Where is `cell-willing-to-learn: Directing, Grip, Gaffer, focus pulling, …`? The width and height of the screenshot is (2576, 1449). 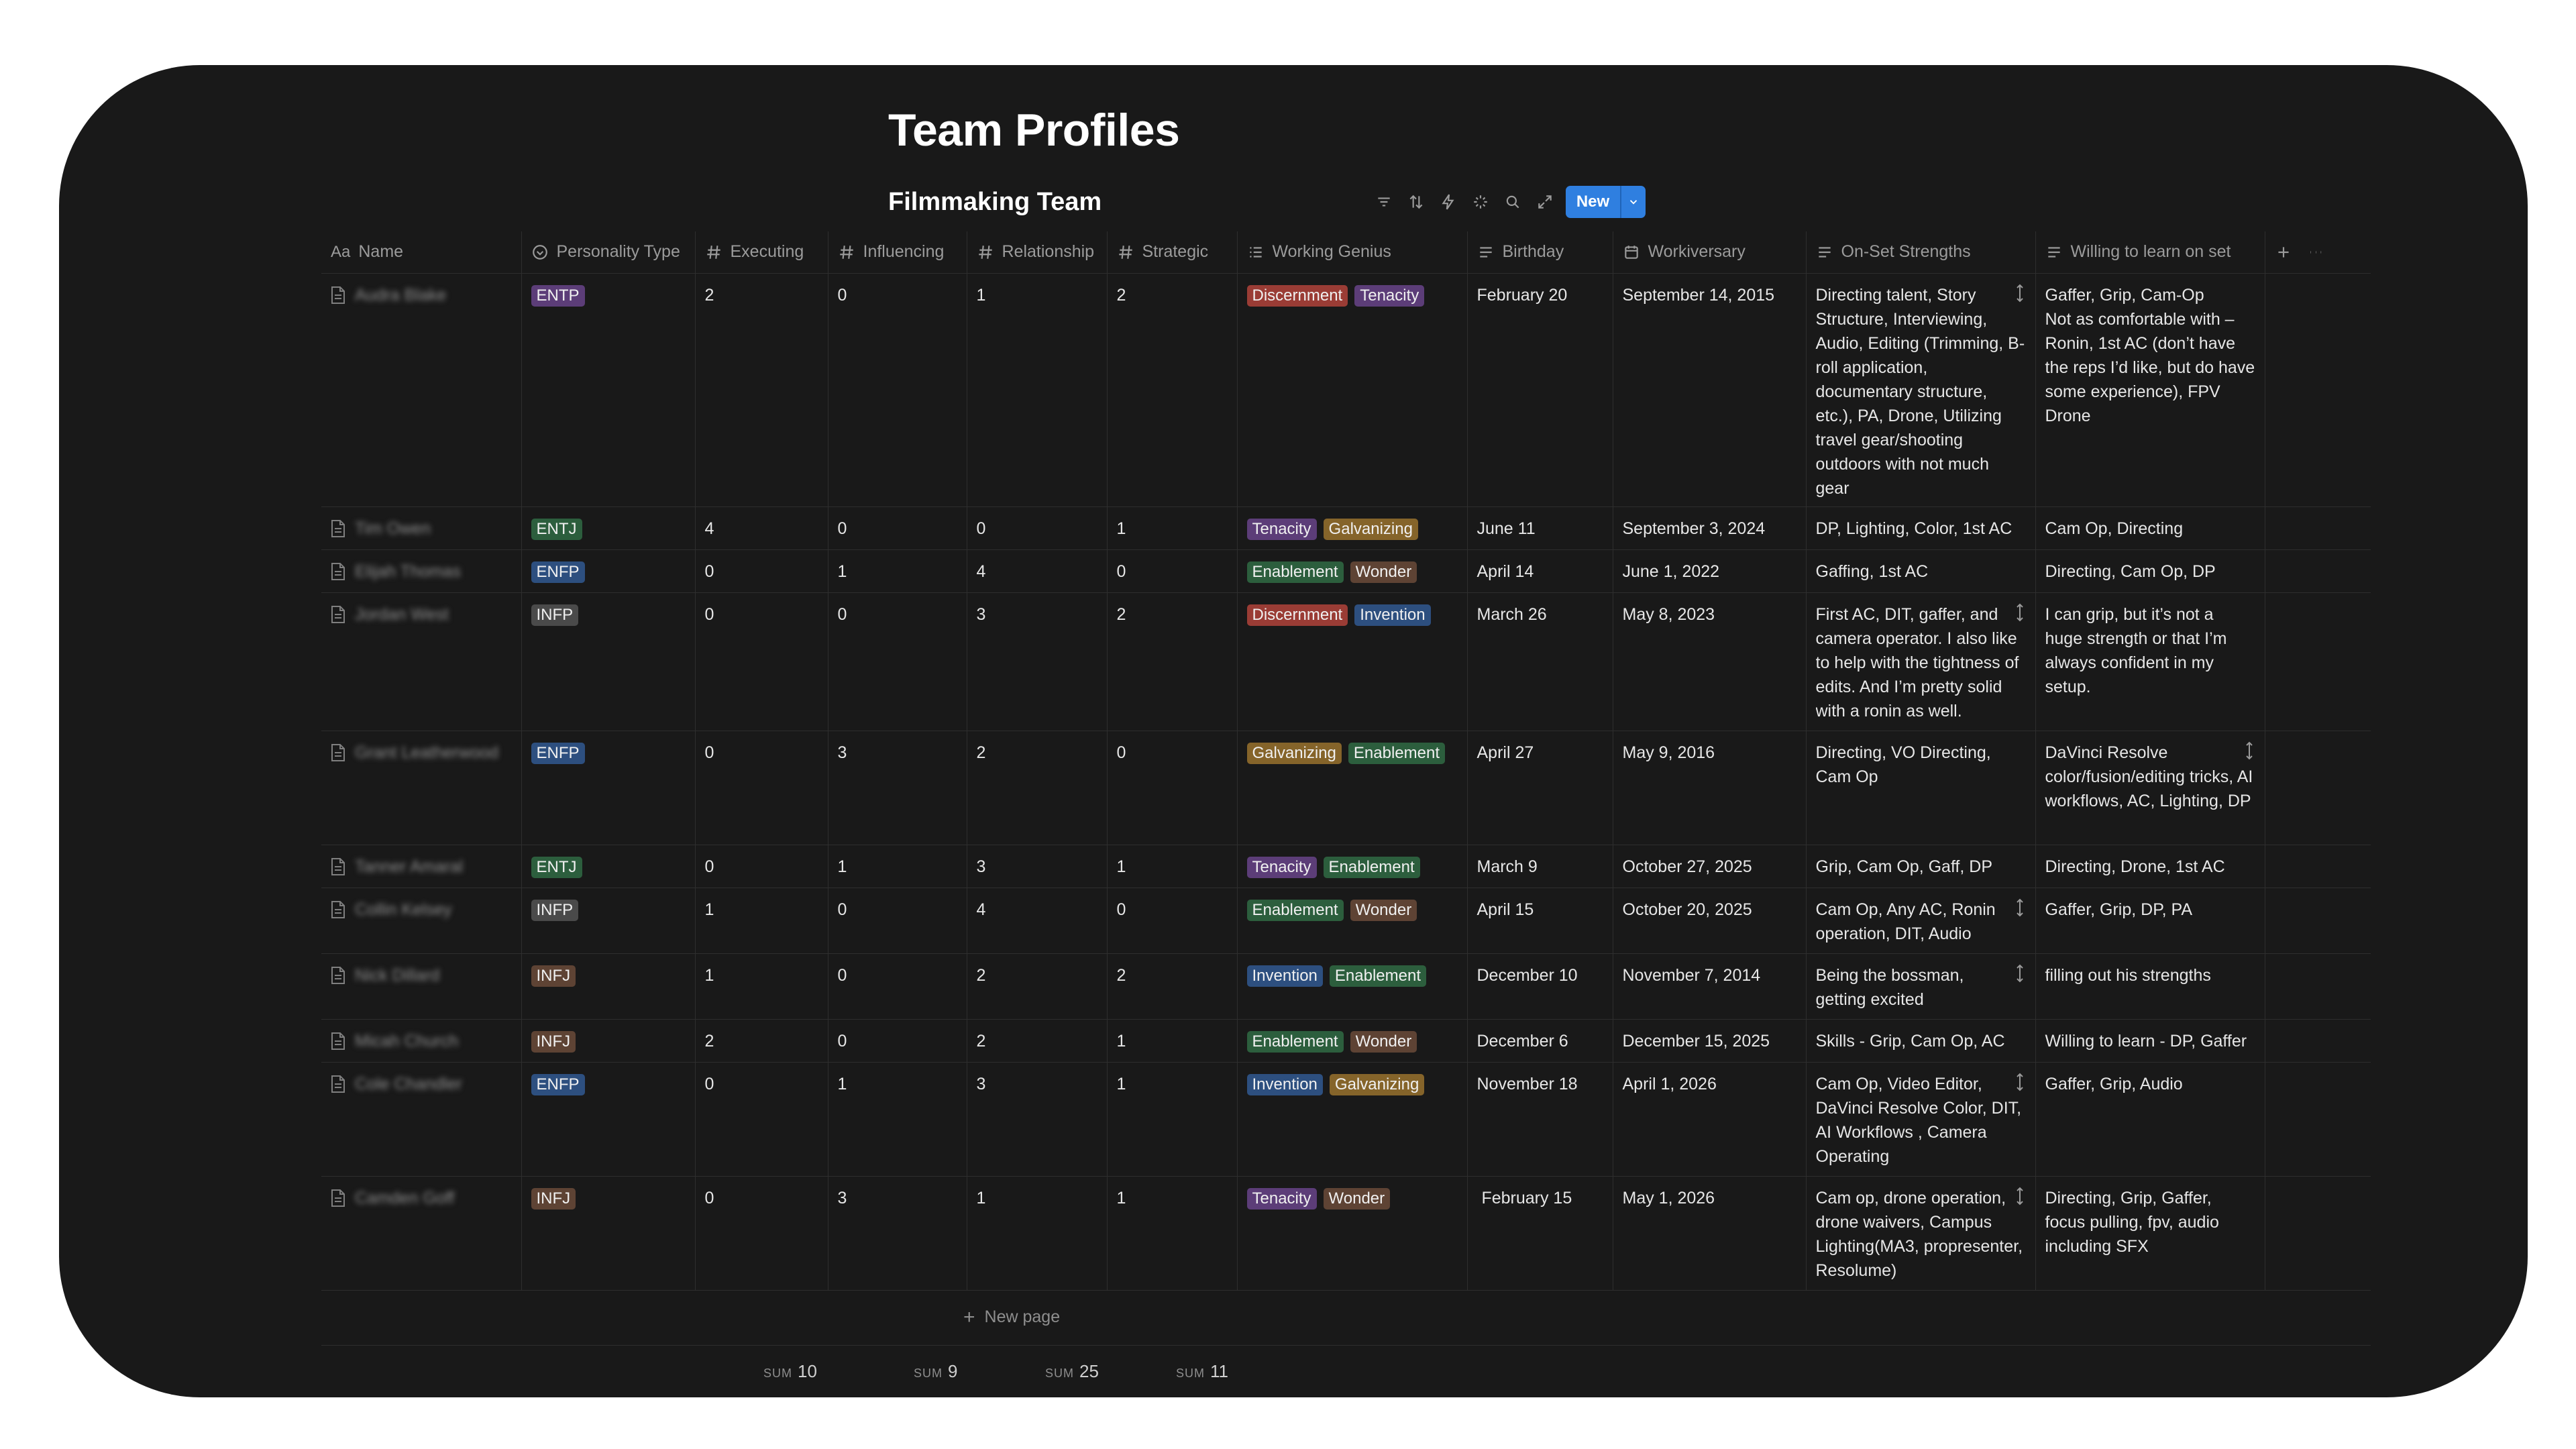 cell-willing-to-learn: Directing, Grip, Gaffer, focus pulling, … is located at coordinates (2150, 1233).